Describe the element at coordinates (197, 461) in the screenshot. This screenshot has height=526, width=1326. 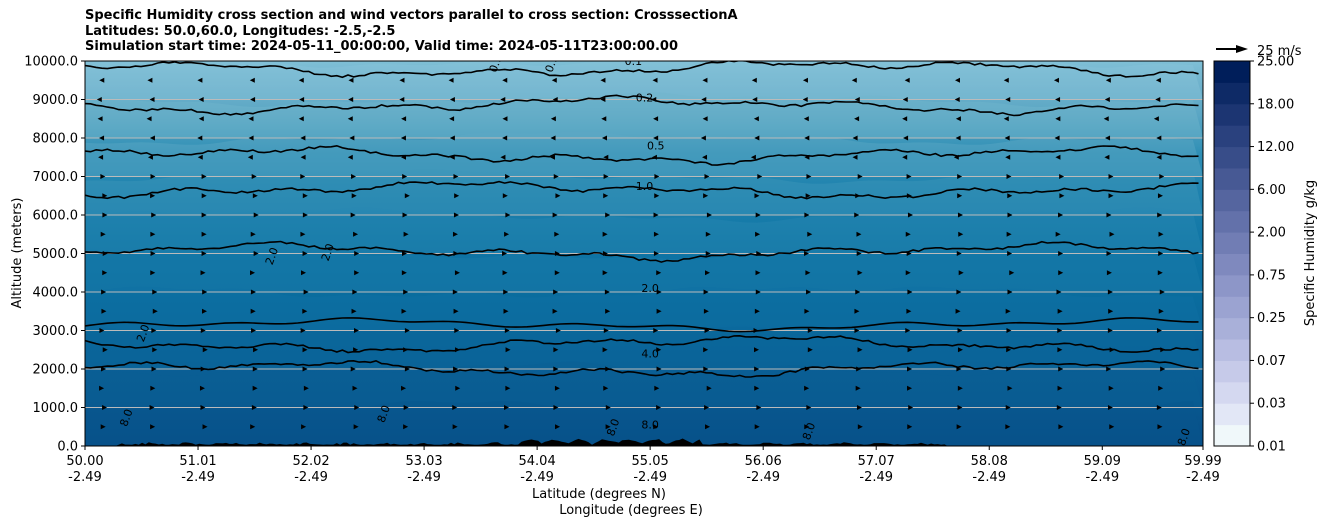
I see `x-tick-label-lat: 51.01` at that location.